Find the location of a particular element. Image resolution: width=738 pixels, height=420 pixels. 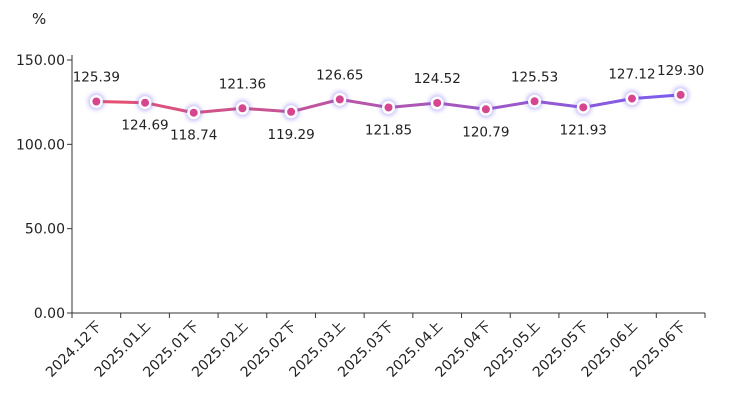

data-label: 121.36 is located at coordinates (242, 84).